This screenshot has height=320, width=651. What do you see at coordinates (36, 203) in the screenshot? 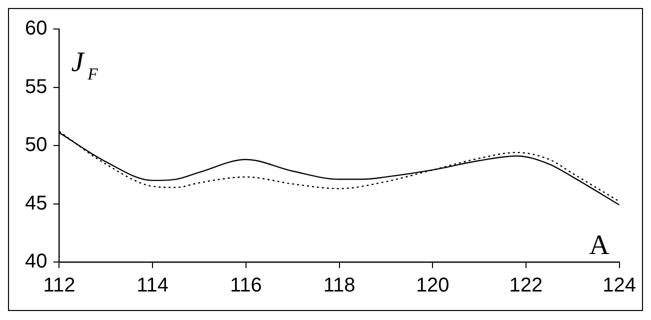
I see `y-tick-label: 45` at bounding box center [36, 203].